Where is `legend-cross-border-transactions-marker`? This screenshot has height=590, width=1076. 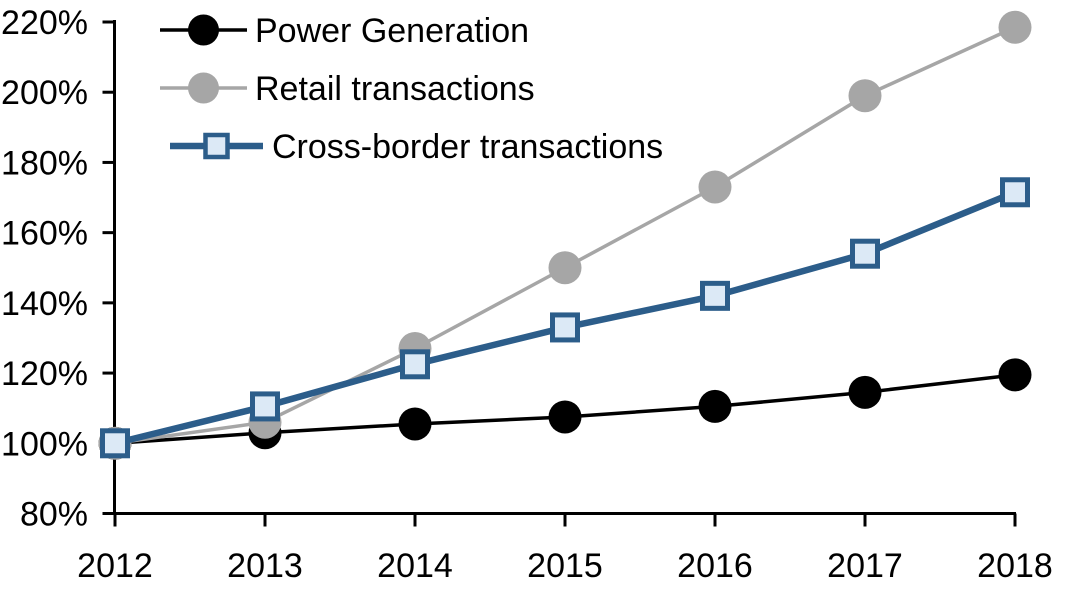 legend-cross-border-transactions-marker is located at coordinates (216, 146).